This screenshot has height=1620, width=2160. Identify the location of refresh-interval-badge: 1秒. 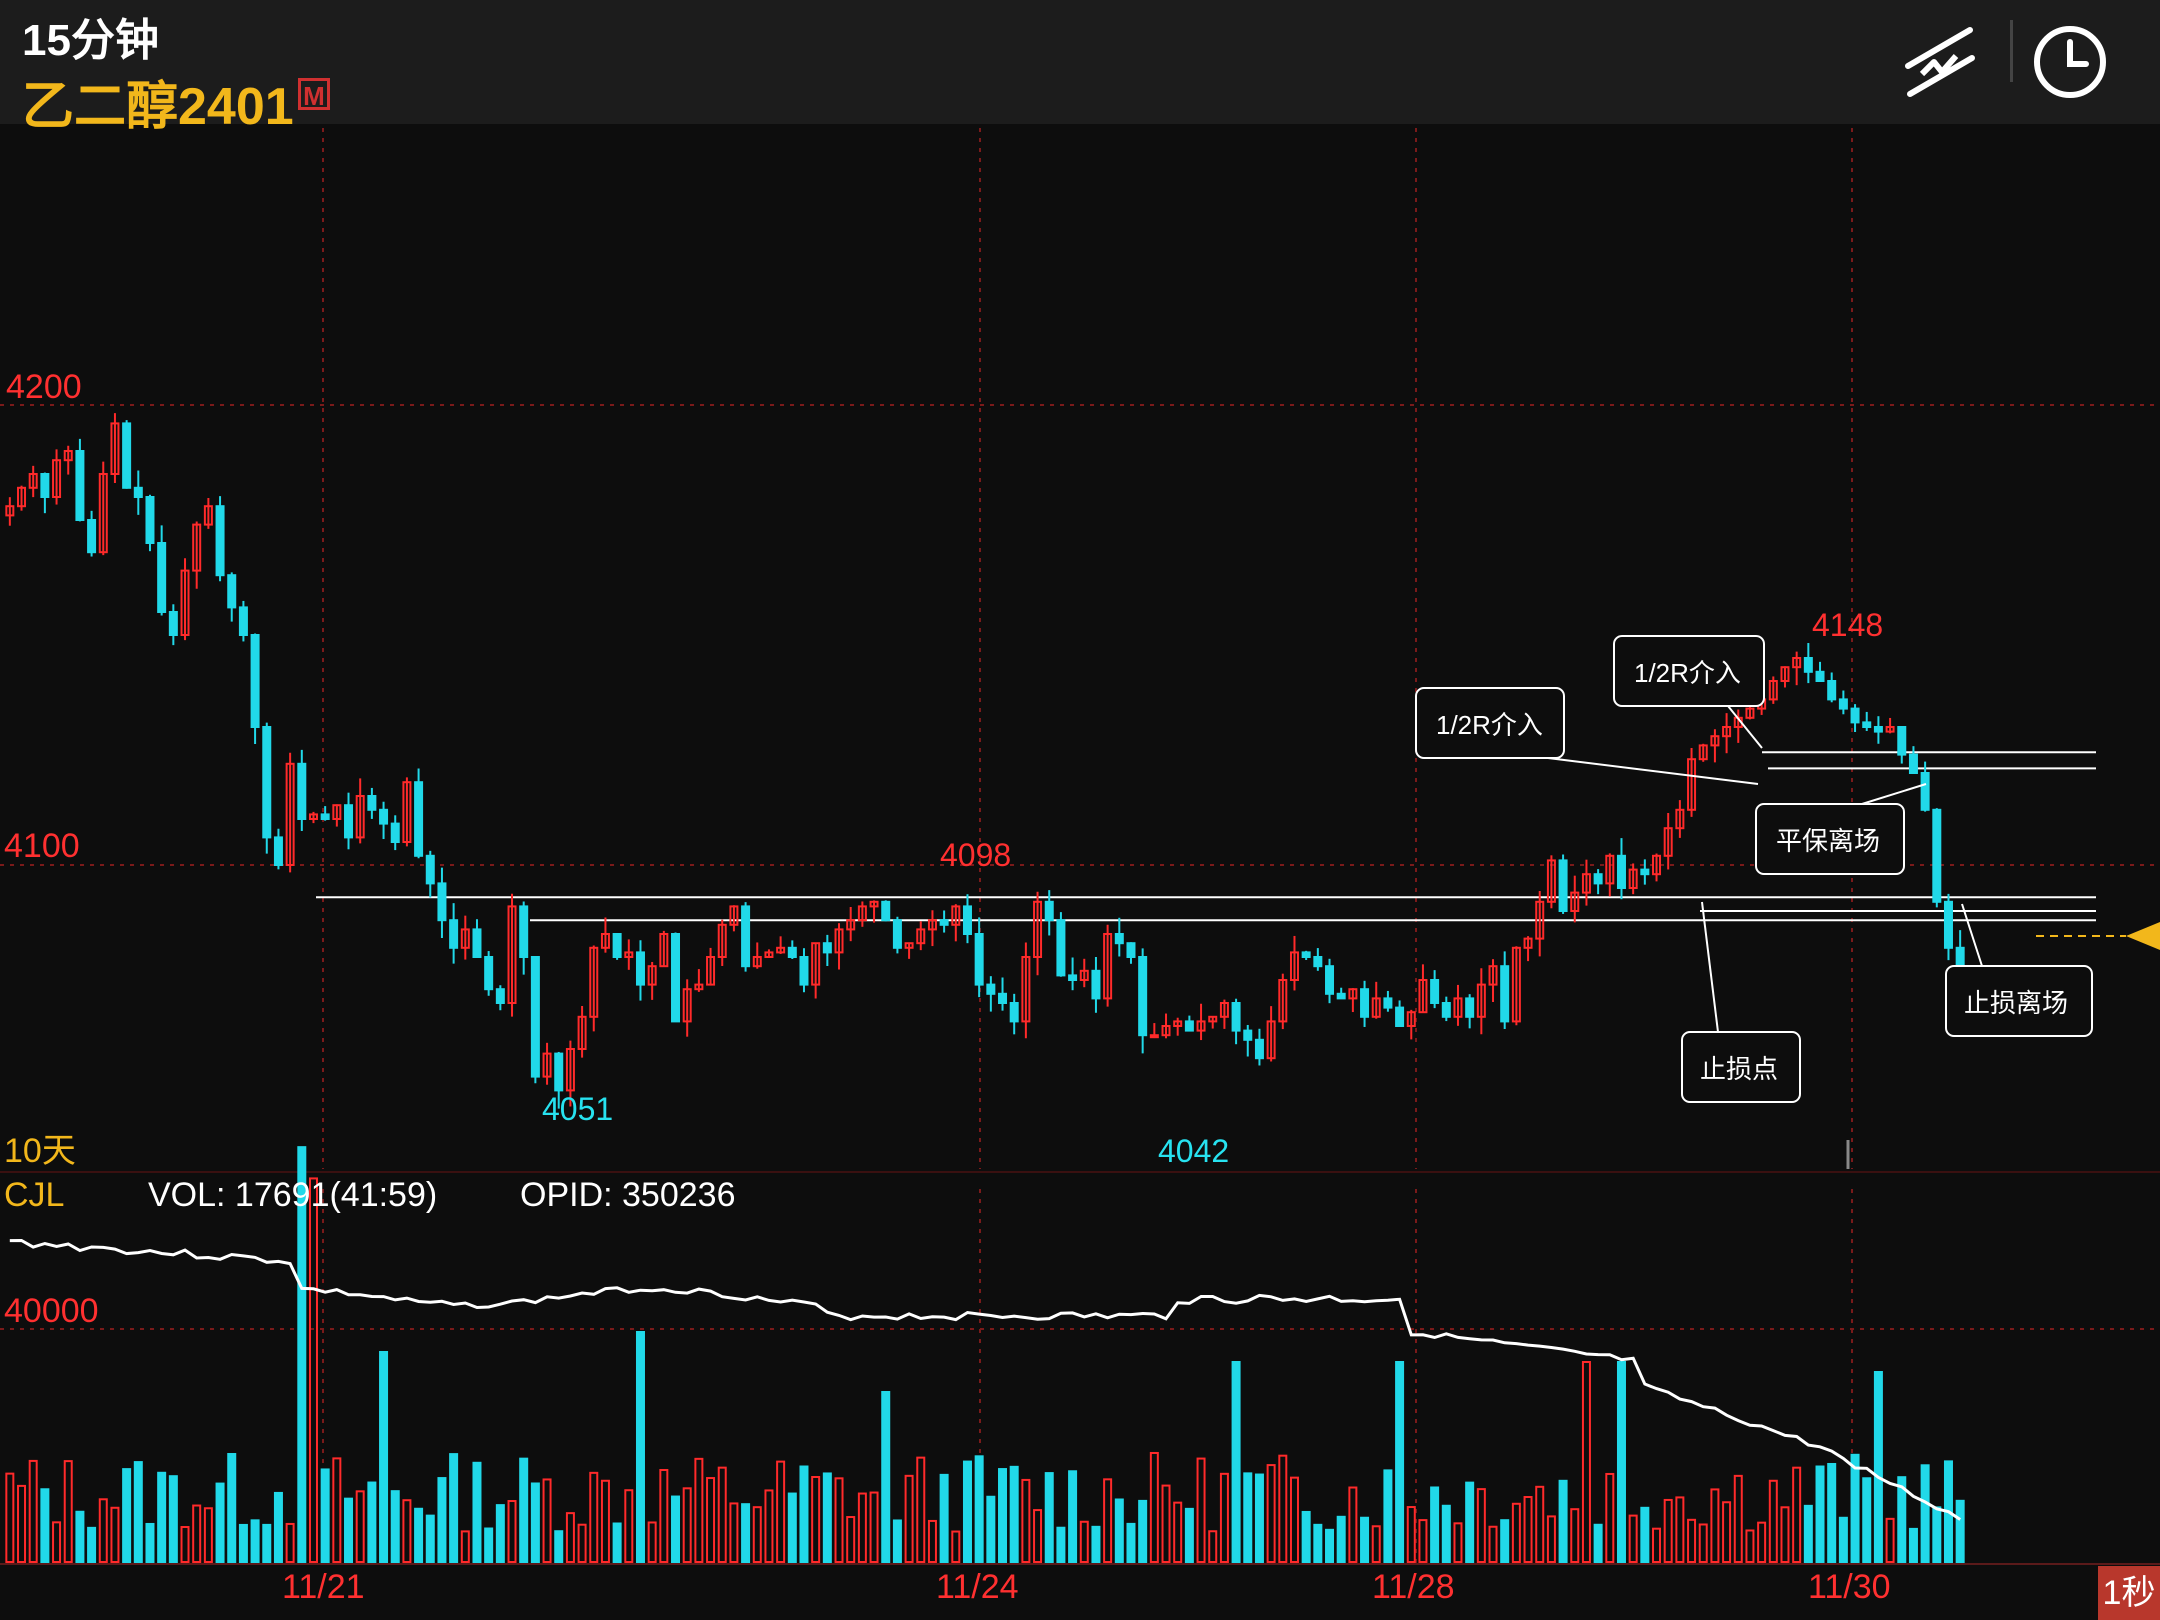
(2129, 1593).